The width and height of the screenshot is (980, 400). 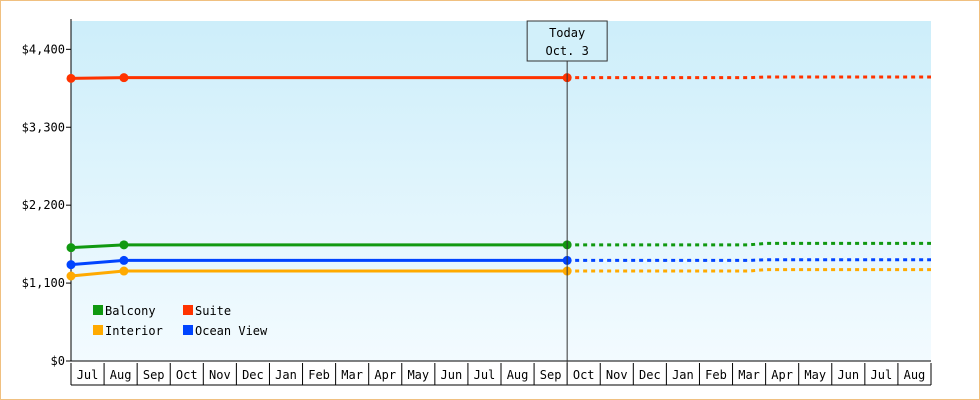 I want to click on y-tick-label: $4,400, so click(x=43, y=49).